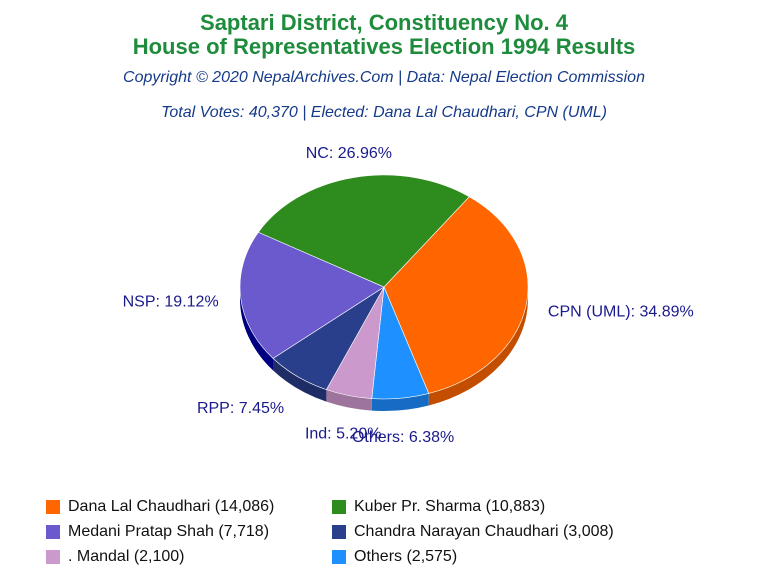  Describe the element at coordinates (171, 506) in the screenshot. I see `legend-label: Dana Lal Chaudhari (14,086)` at that location.